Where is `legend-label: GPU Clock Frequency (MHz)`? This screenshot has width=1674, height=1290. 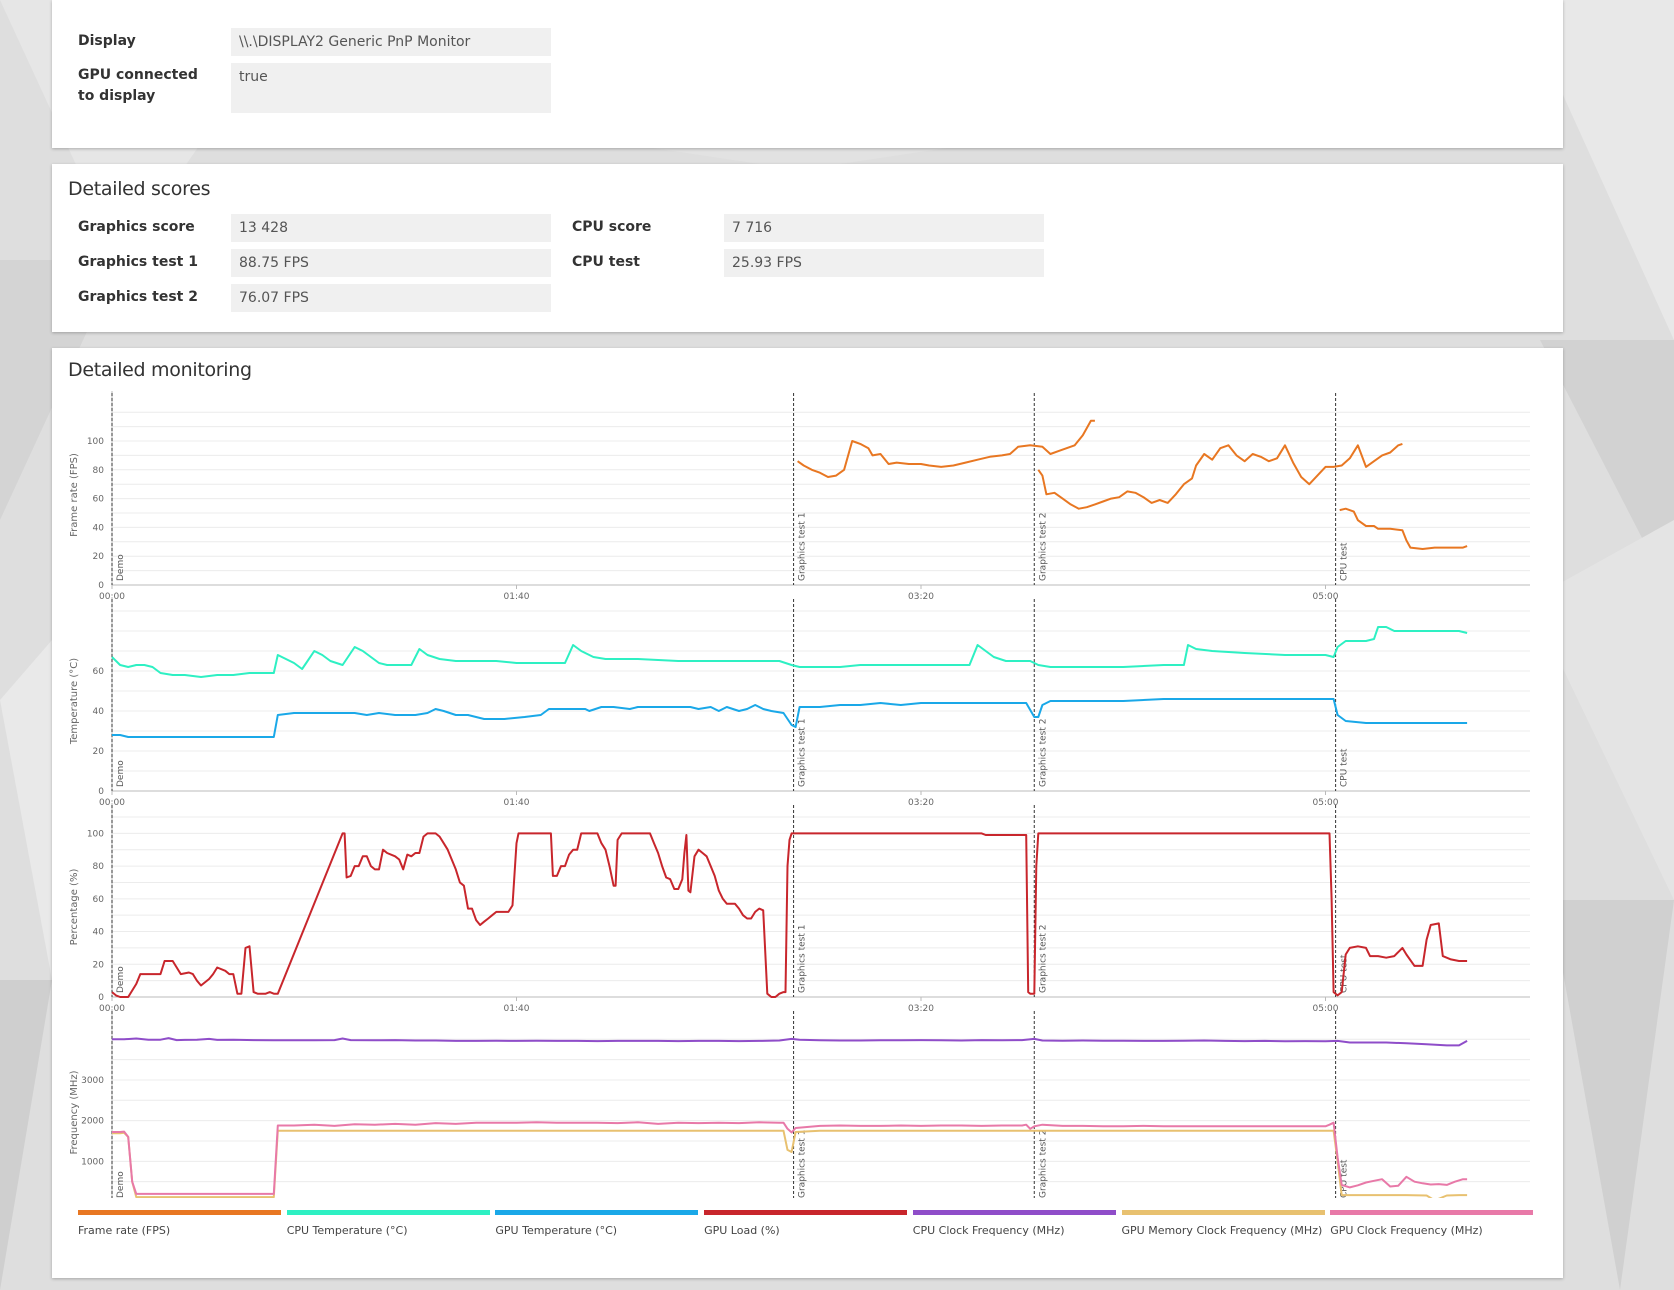 legend-label: GPU Clock Frequency (MHz) is located at coordinates (1406, 1230).